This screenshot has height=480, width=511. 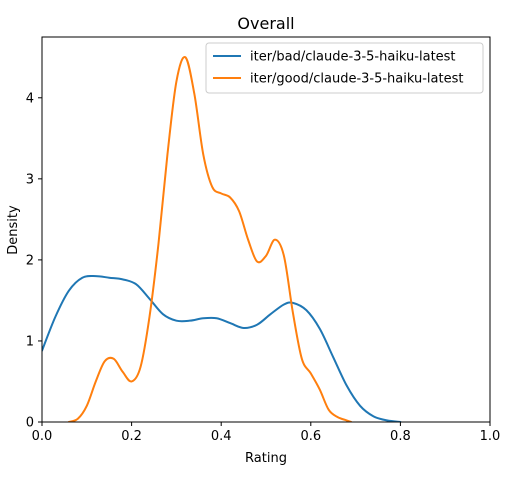 I want to click on x-tick-label: 1.0, so click(x=490, y=436).